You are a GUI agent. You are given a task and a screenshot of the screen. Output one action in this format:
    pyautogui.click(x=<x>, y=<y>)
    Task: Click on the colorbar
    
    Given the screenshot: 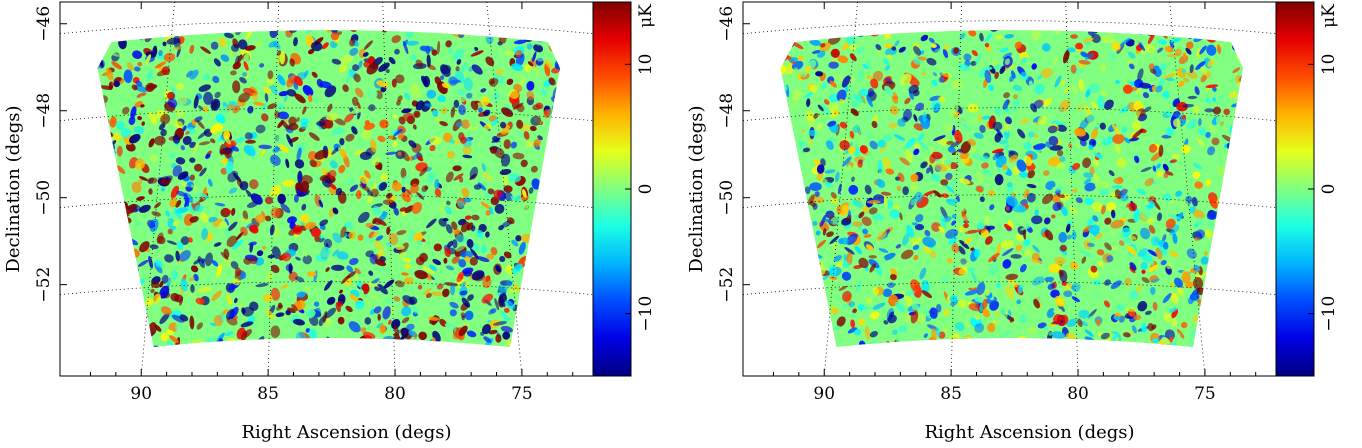 What is the action you would take?
    pyautogui.click(x=1295, y=189)
    